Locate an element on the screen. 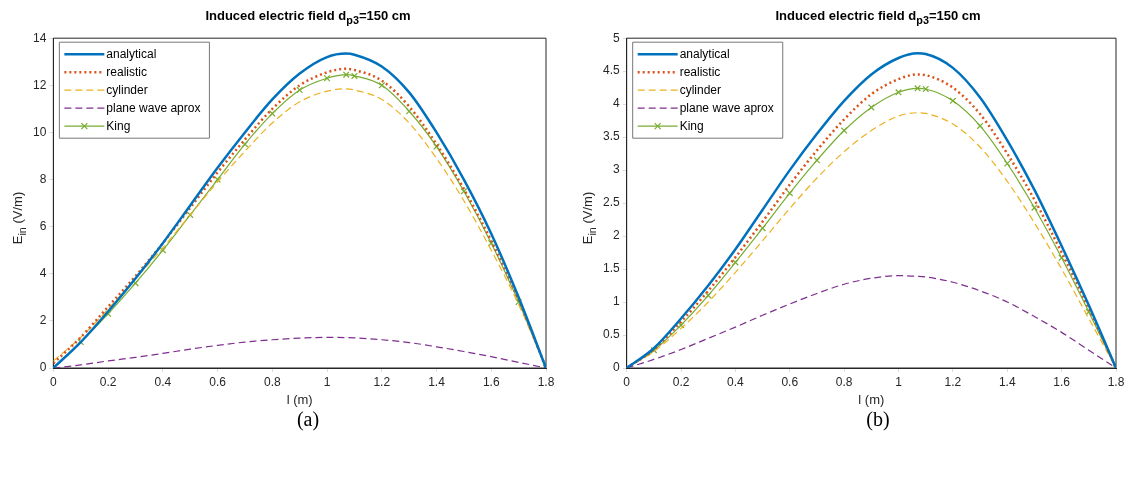 Image resolution: width=1146 pixels, height=483 pixels. y-tick-label: 10 is located at coordinates (39, 131).